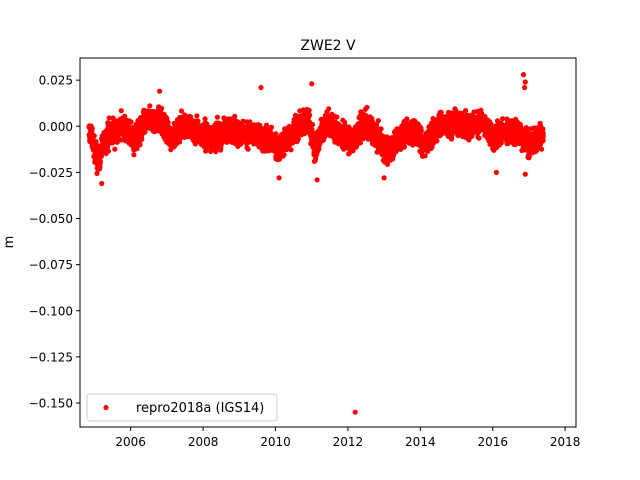 This screenshot has height=480, width=640. What do you see at coordinates (51, 404) in the screenshot?
I see `y-tick-label: −0.150` at bounding box center [51, 404].